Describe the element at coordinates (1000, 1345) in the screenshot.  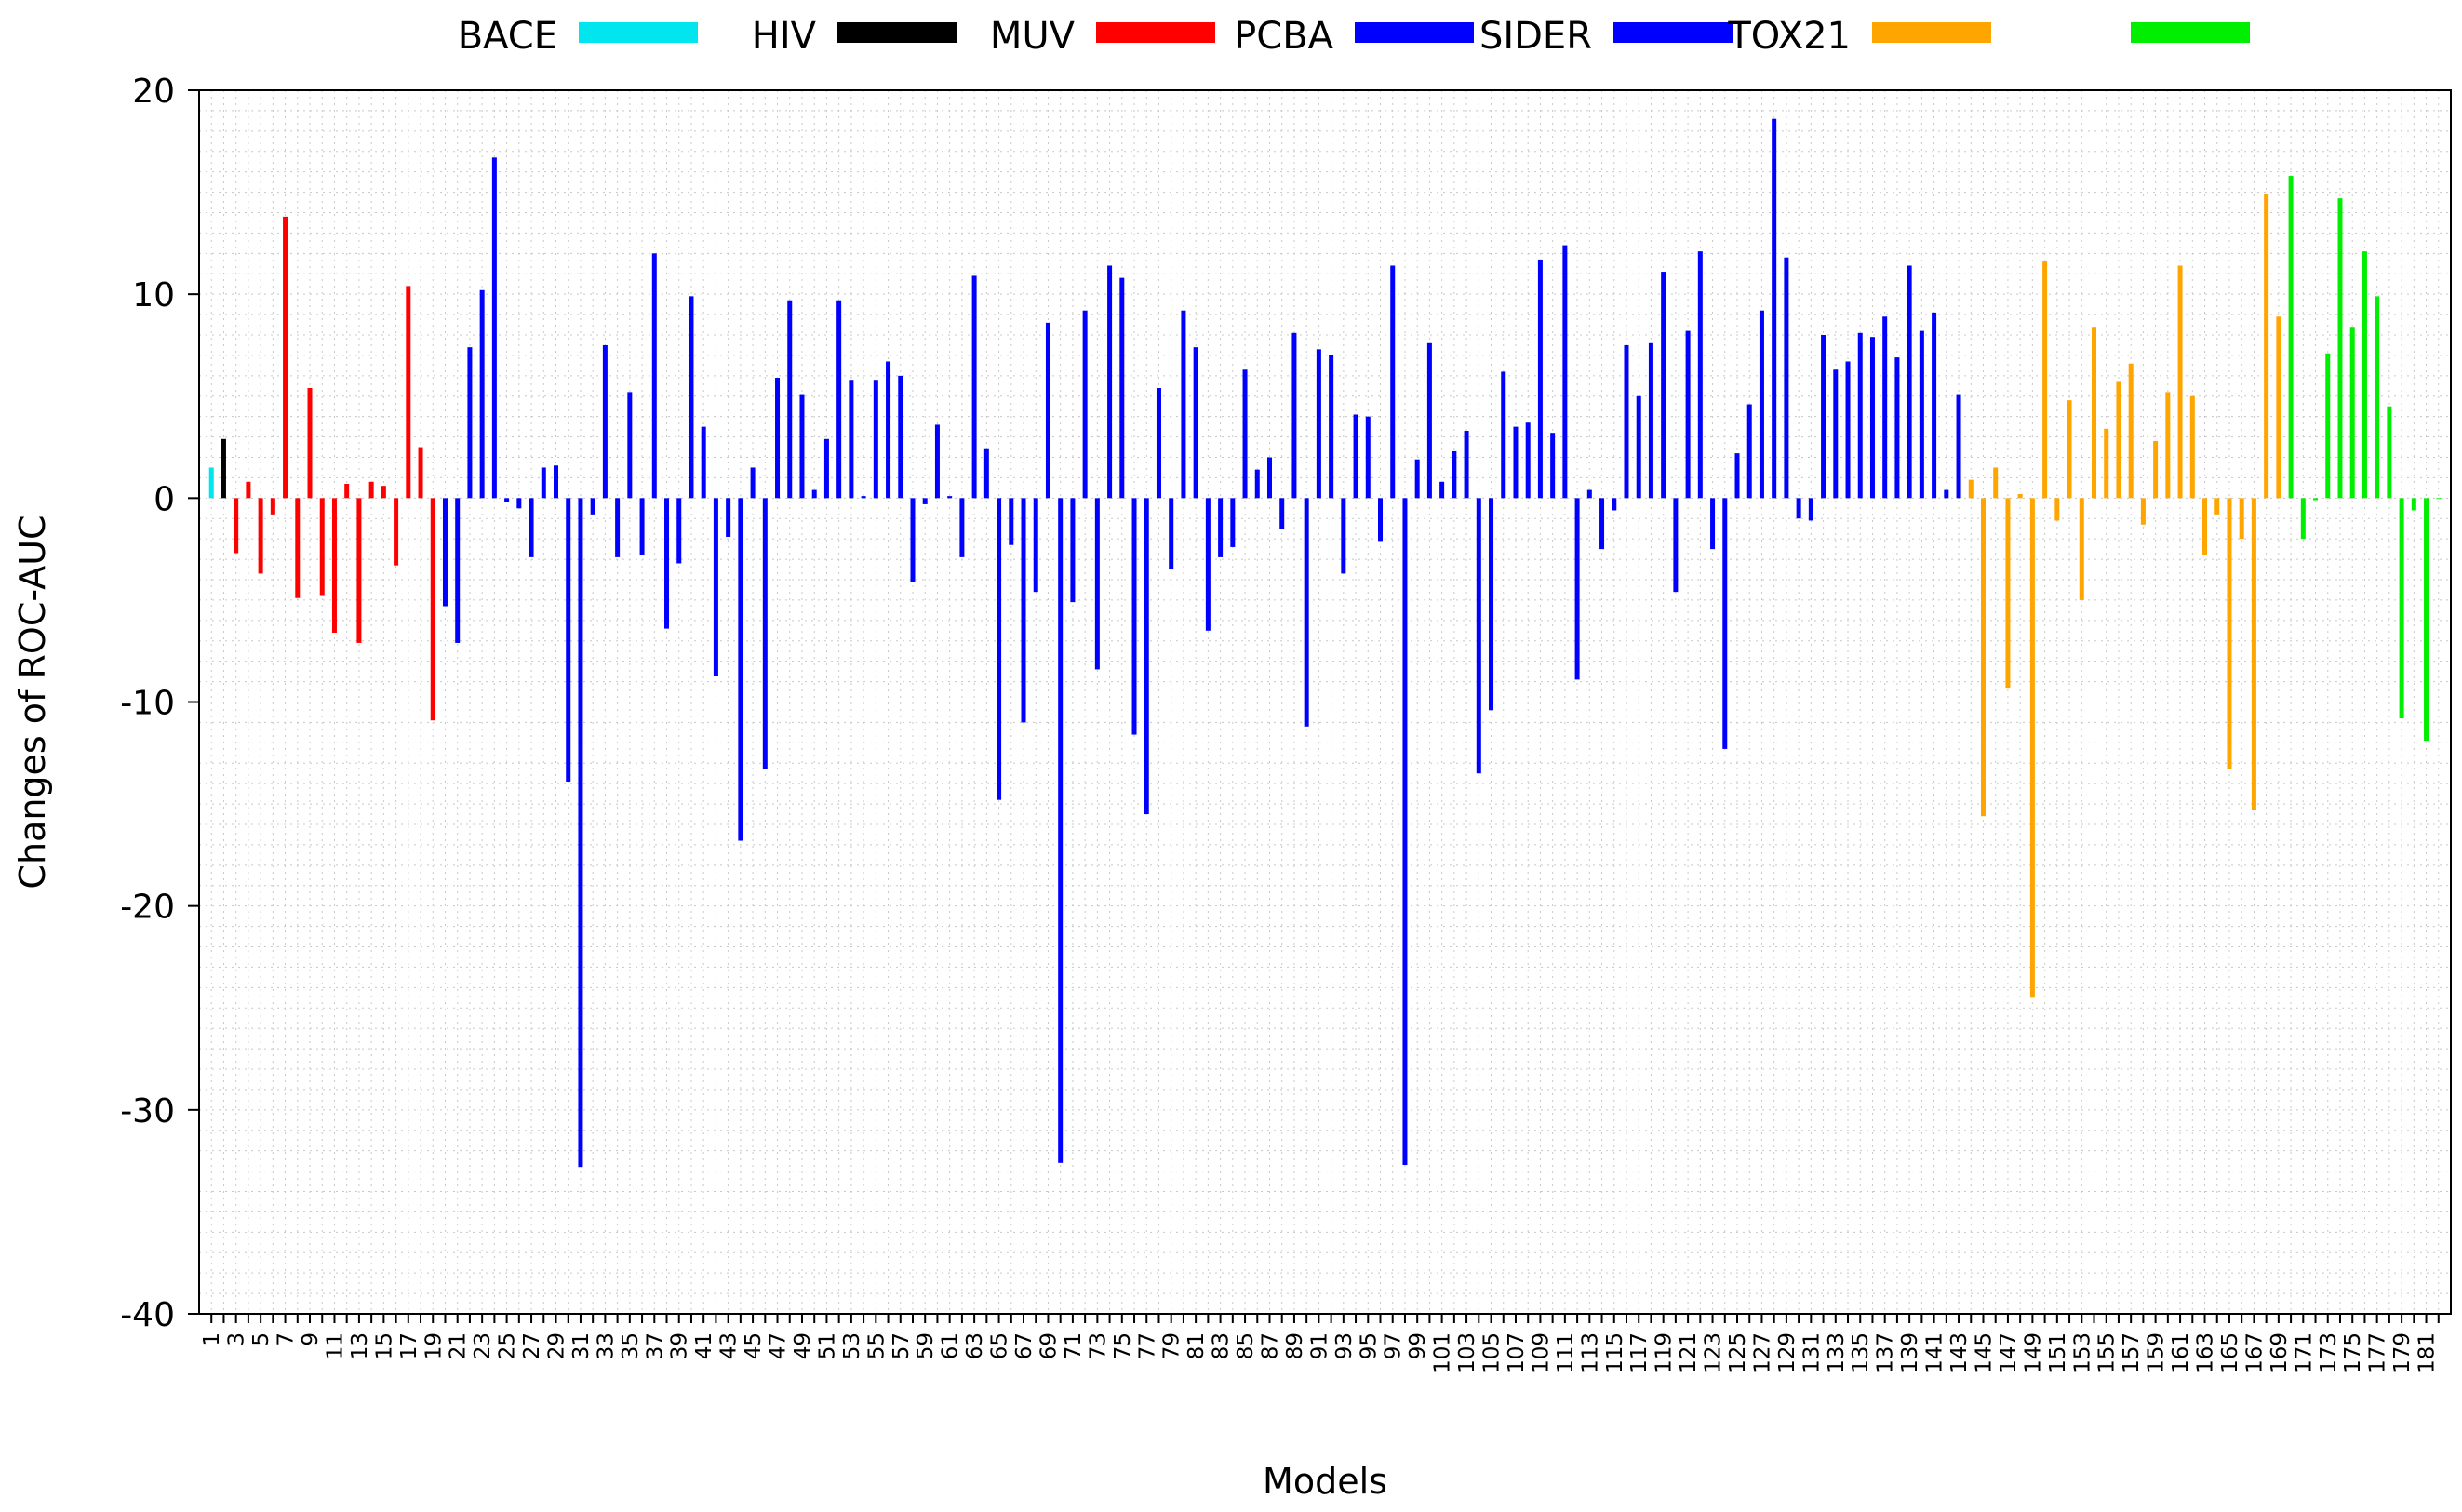
I see `x-tick-label: 65` at that location.